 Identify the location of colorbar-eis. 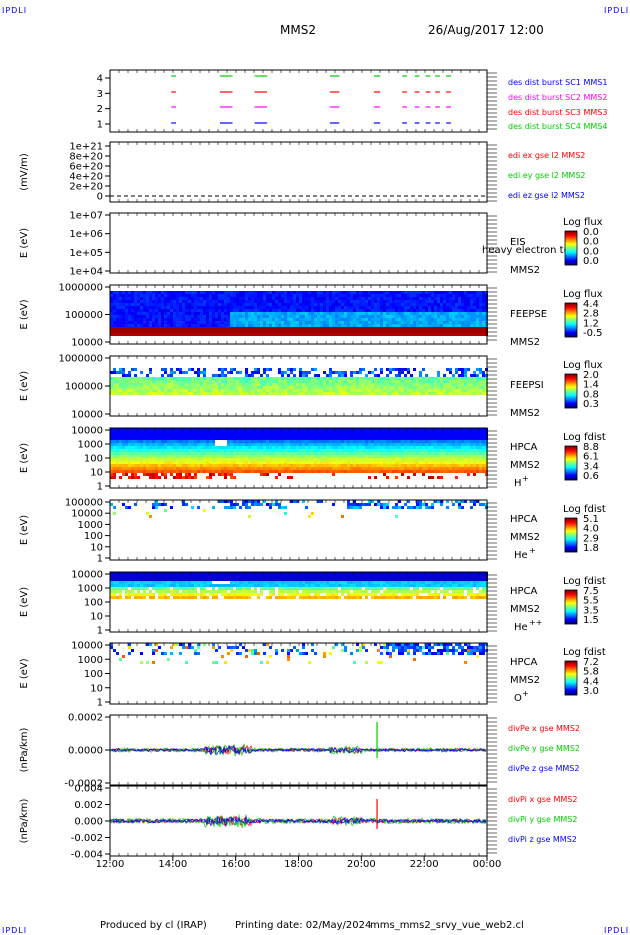
(571, 248).